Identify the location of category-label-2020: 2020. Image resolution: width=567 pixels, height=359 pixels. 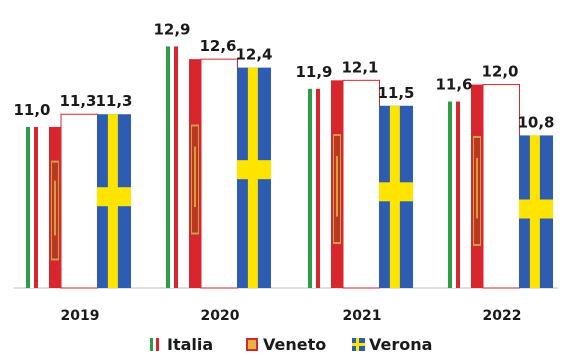
(220, 316).